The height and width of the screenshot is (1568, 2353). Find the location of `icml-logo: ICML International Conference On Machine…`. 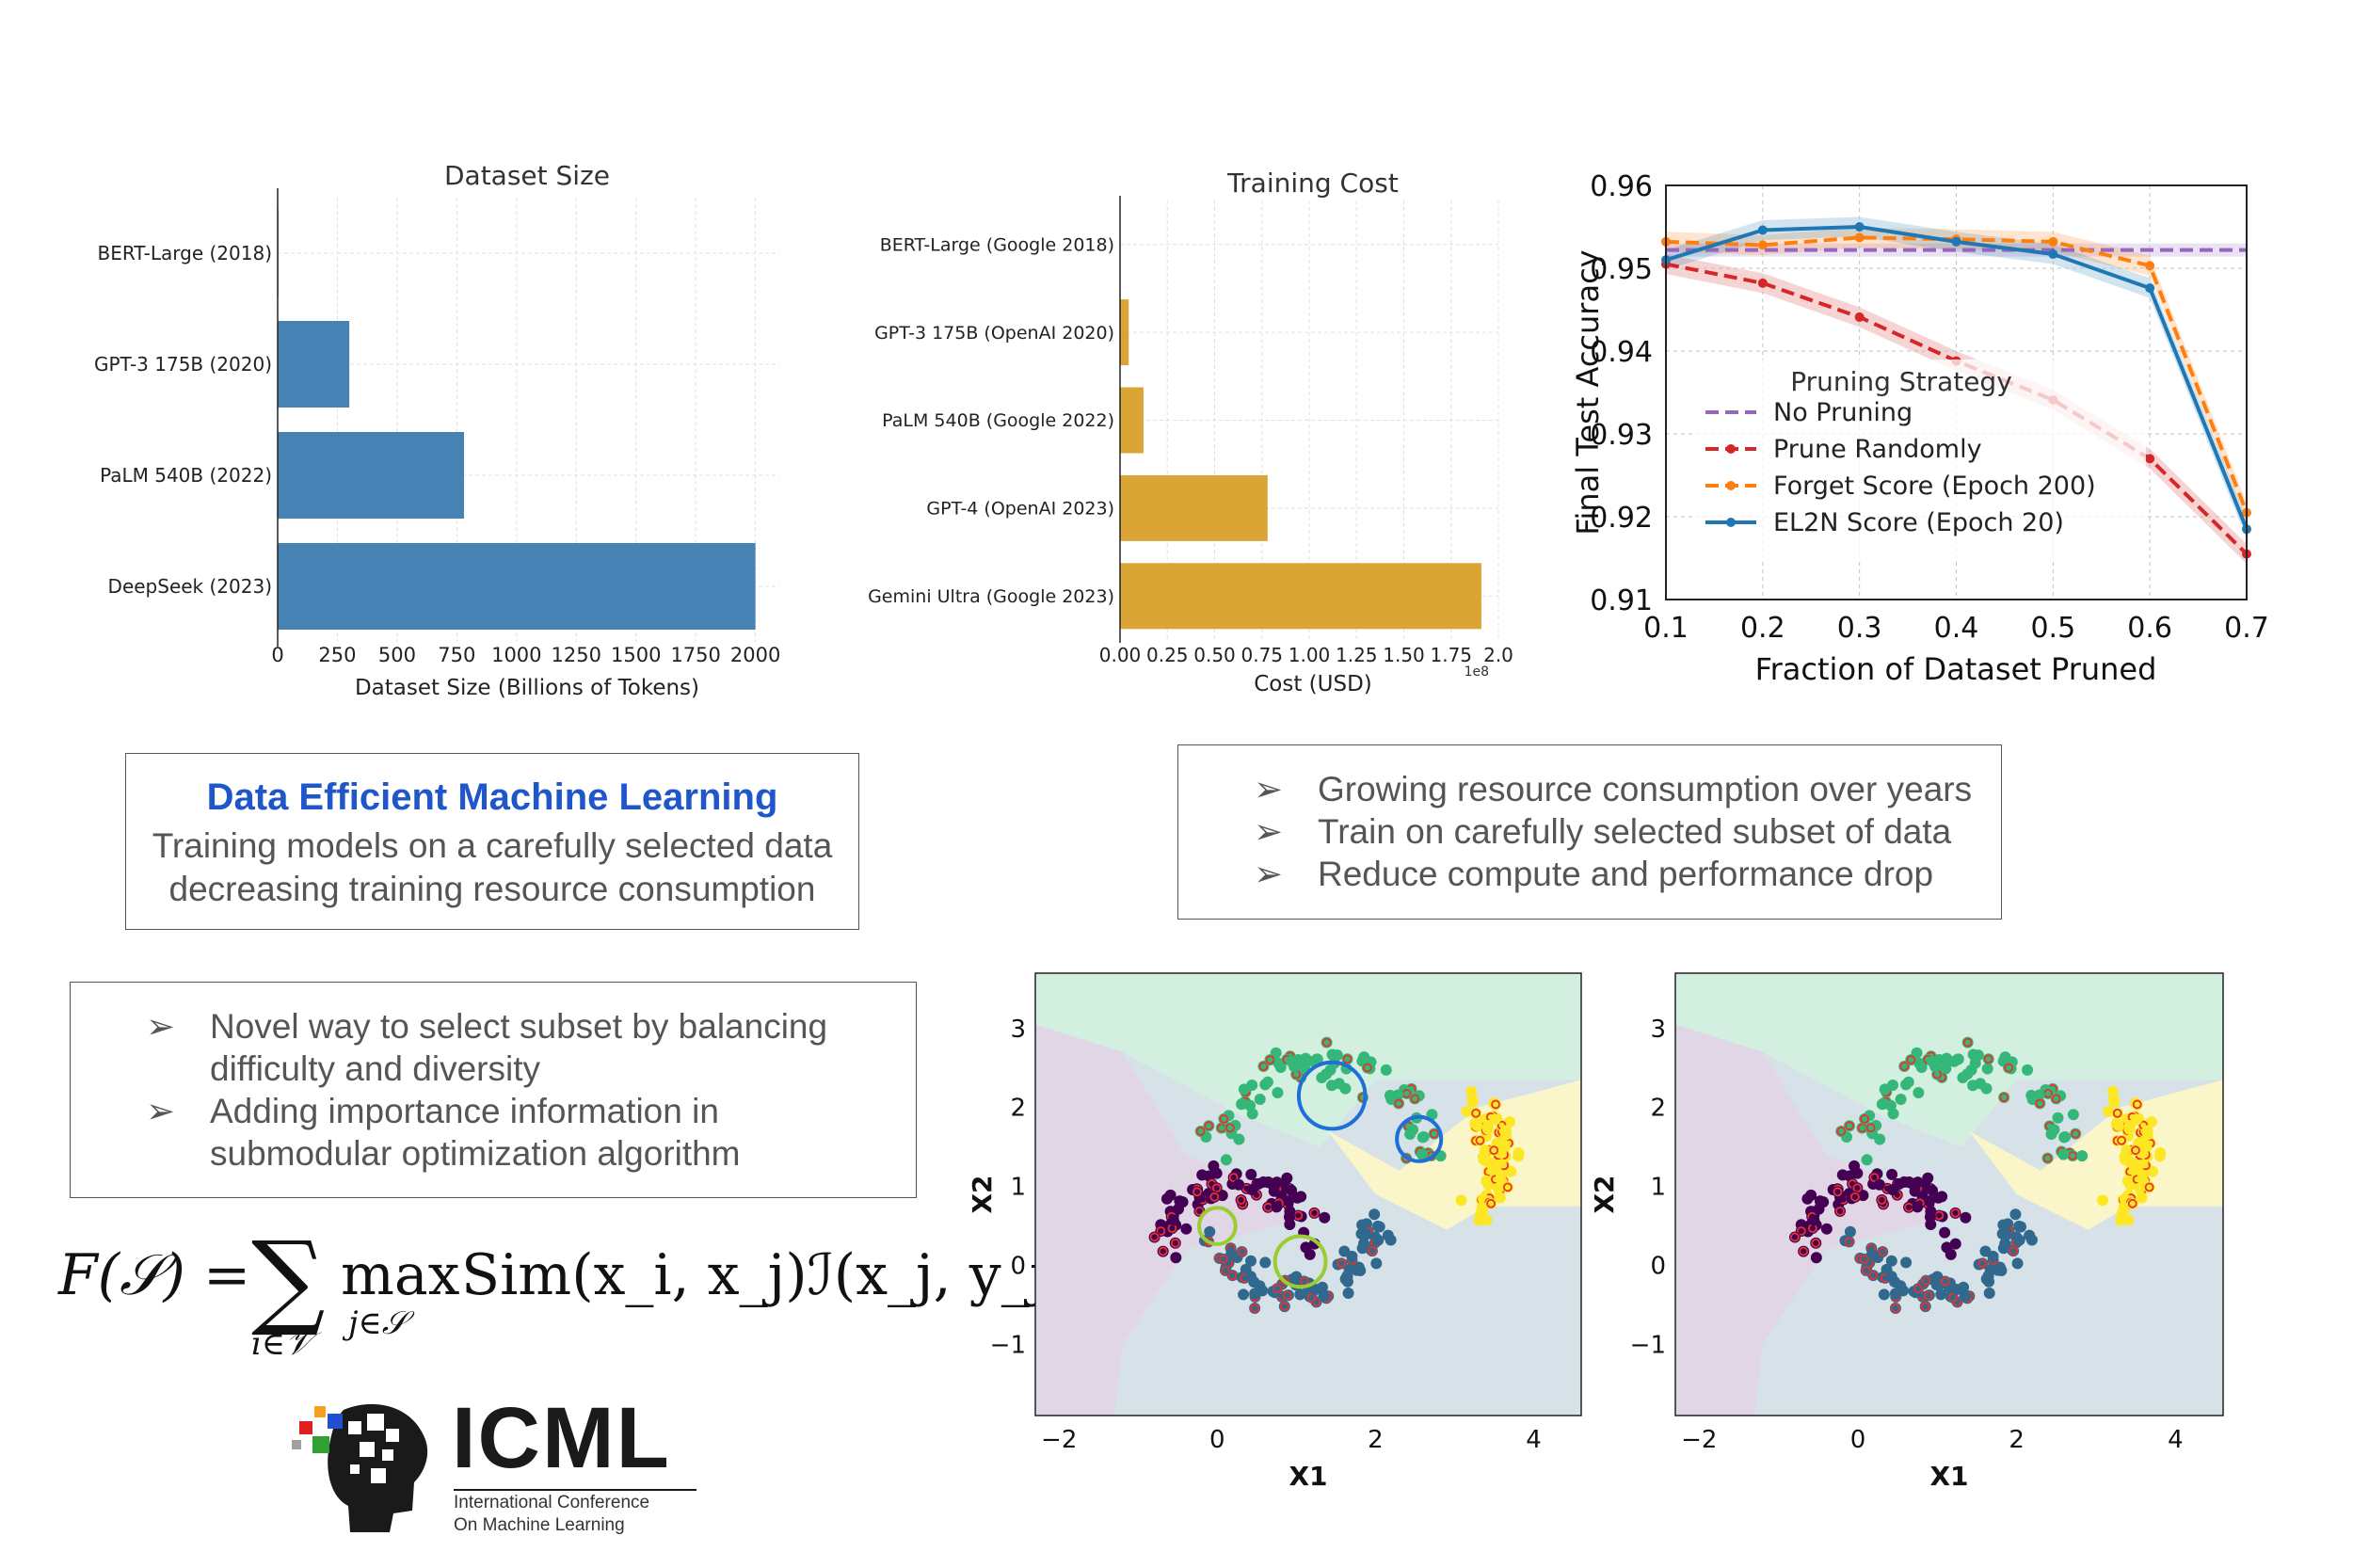

icml-logo: ICML International Conference On Machine… is located at coordinates (499, 1462).